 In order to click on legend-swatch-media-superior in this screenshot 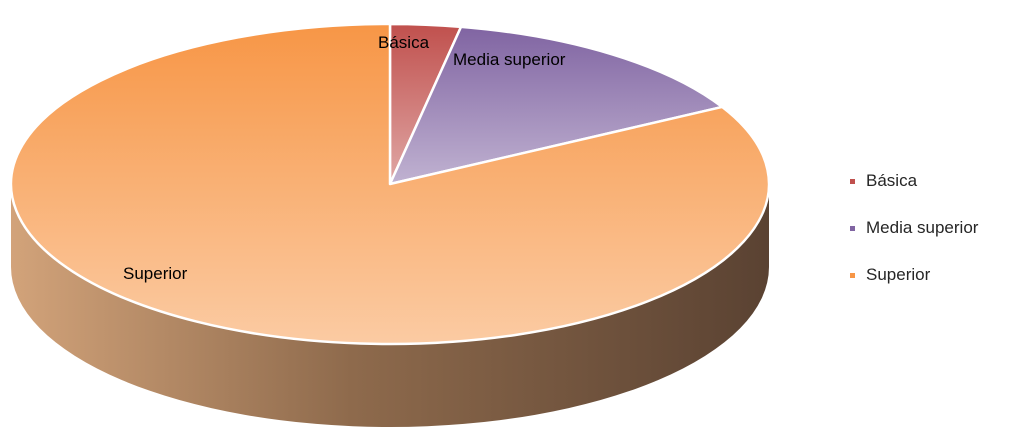, I will do `click(852, 228)`.